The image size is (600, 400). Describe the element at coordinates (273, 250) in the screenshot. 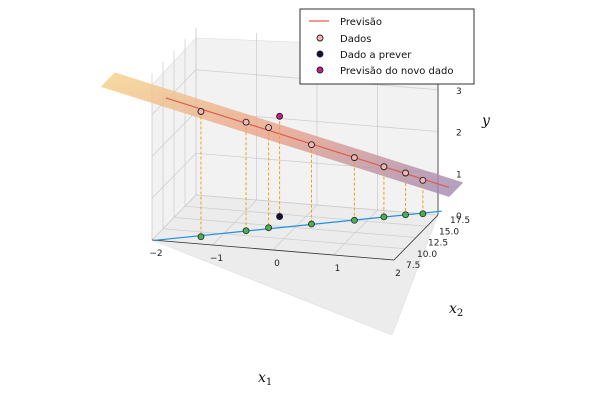

I see `x-axis-line` at that location.